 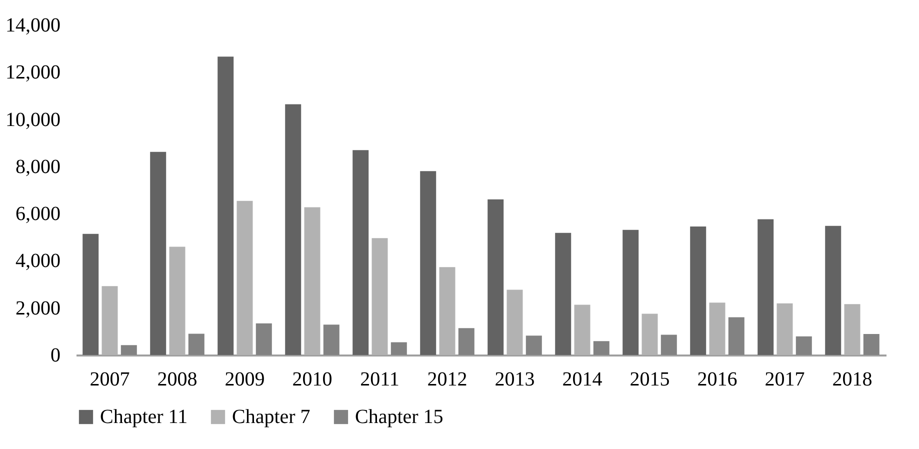 What do you see at coordinates (38, 167) in the screenshot?
I see `y-tick-label: 8,000` at bounding box center [38, 167].